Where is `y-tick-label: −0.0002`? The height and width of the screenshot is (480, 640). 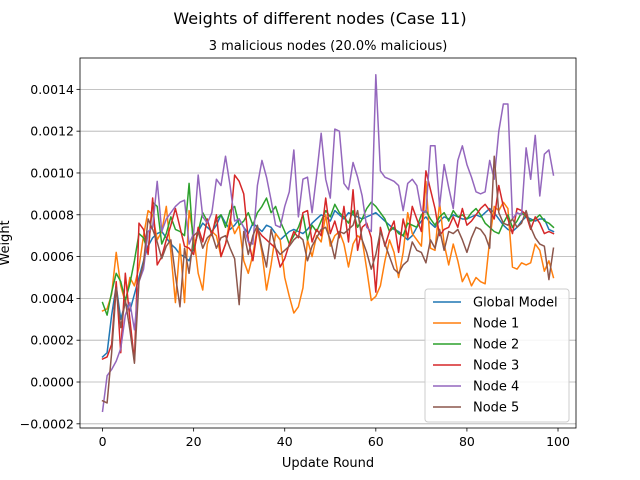 y-tick-label: −0.0002 is located at coordinates (47, 423).